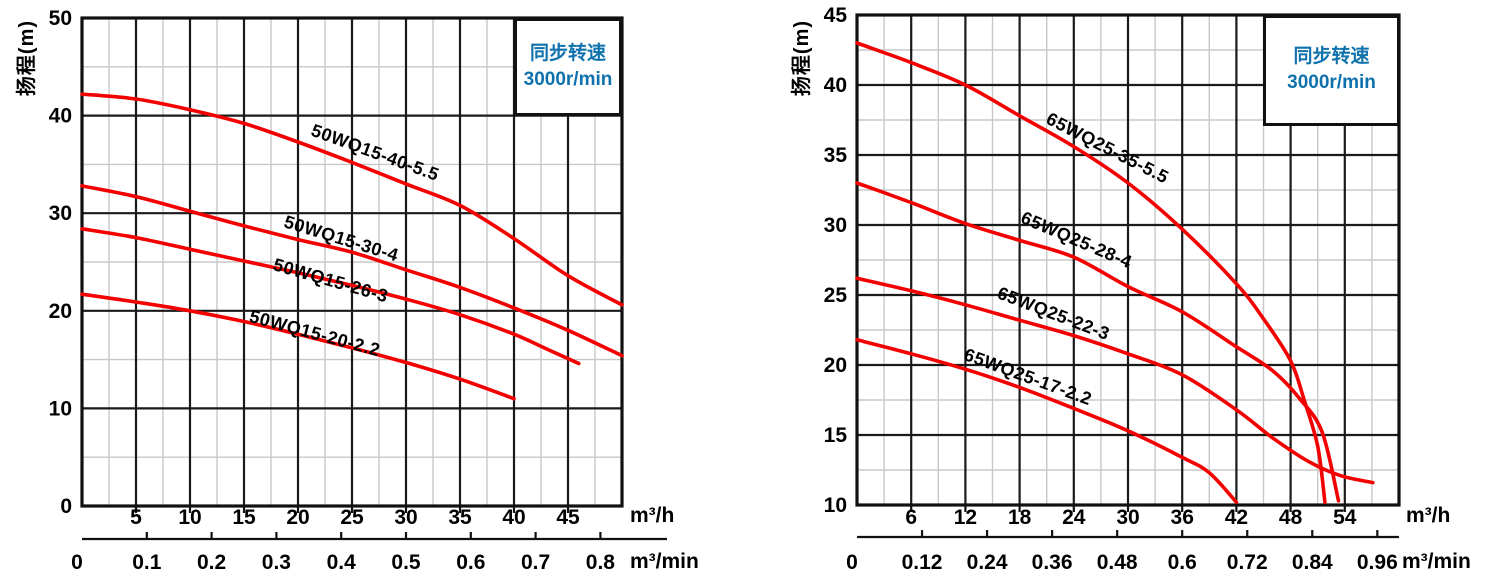  What do you see at coordinates (1054, 313) in the screenshot?
I see `curve-label-65WQ25-22-3: 65WQ25-22-3` at bounding box center [1054, 313].